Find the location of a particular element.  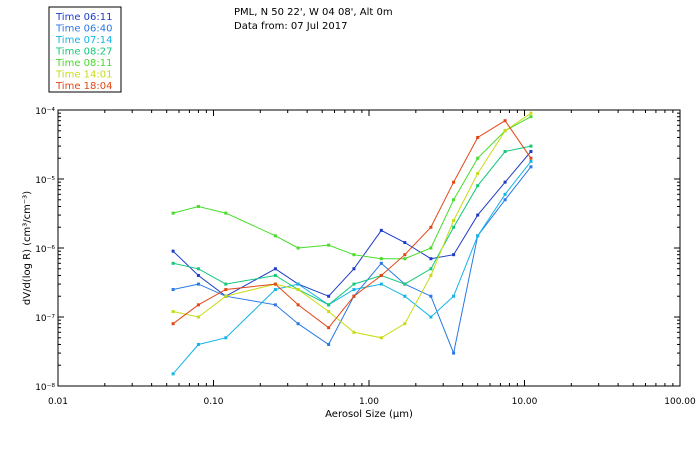

y-tick-label: 10⁻⁸ is located at coordinates (45, 388).